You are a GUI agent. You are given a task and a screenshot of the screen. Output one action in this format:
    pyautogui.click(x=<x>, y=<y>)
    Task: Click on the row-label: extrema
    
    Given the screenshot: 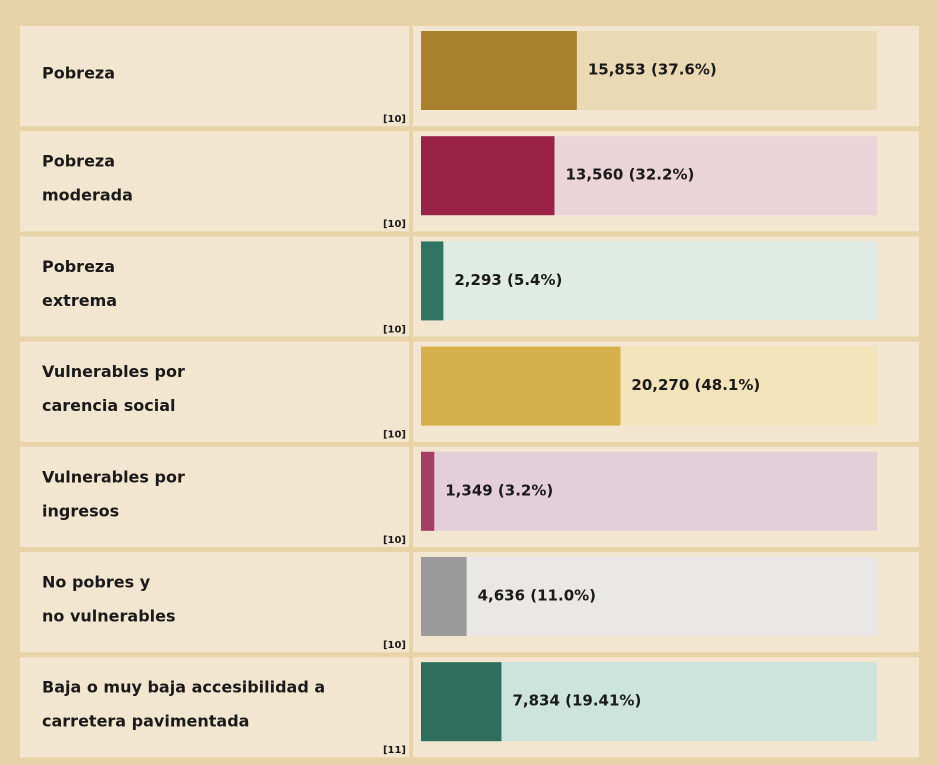 What is the action you would take?
    pyautogui.click(x=79, y=300)
    